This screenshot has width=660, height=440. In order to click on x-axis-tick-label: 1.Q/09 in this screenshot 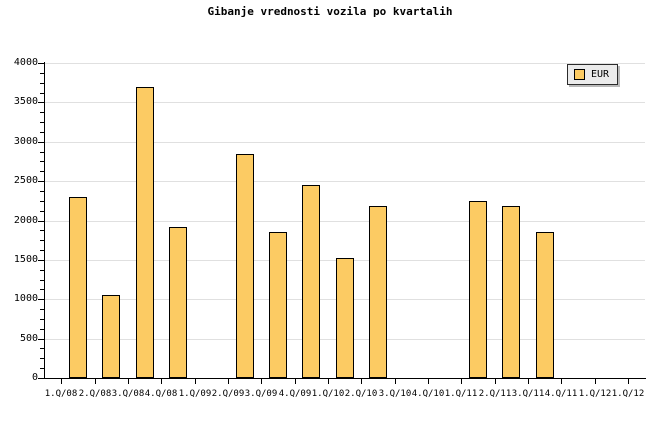, I will do `click(195, 394)`.